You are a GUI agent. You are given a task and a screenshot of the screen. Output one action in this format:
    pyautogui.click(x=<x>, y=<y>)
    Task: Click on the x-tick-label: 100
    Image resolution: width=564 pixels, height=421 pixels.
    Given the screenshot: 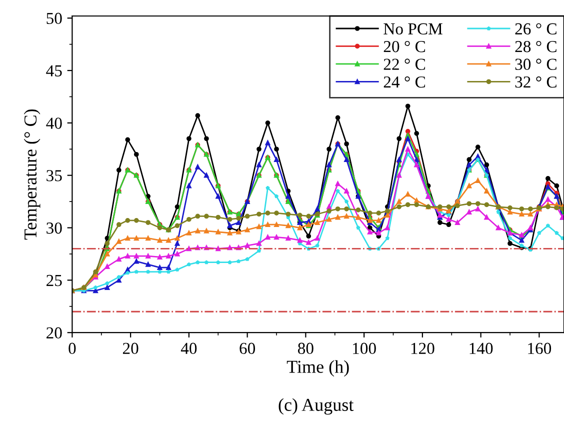 What is the action you would take?
    pyautogui.click(x=364, y=348)
    